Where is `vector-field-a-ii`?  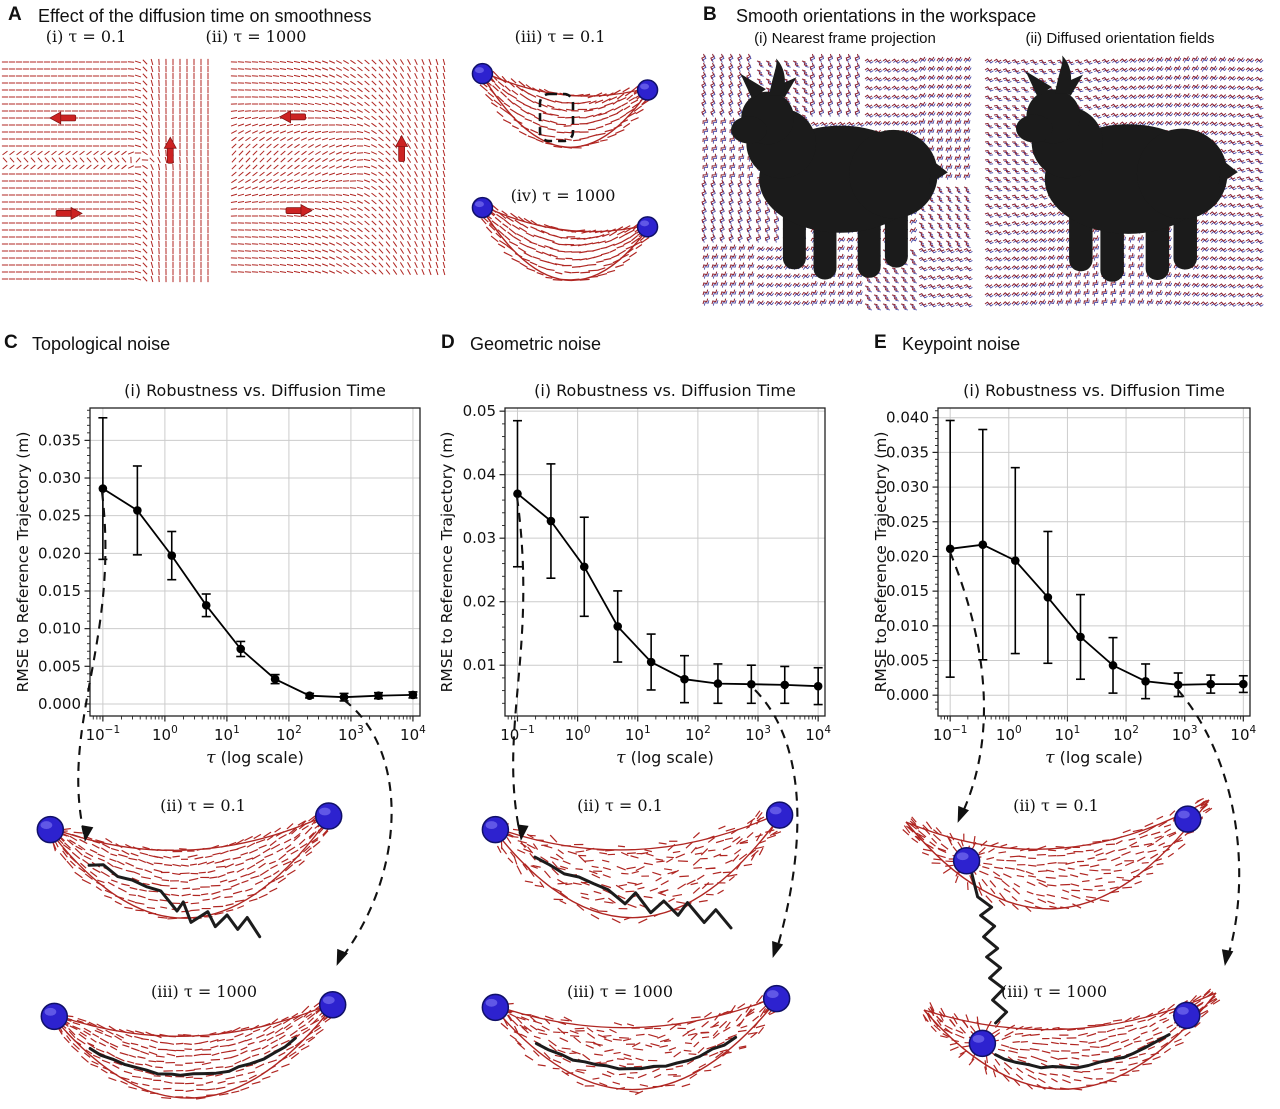 vector-field-a-ii is located at coordinates (338, 167).